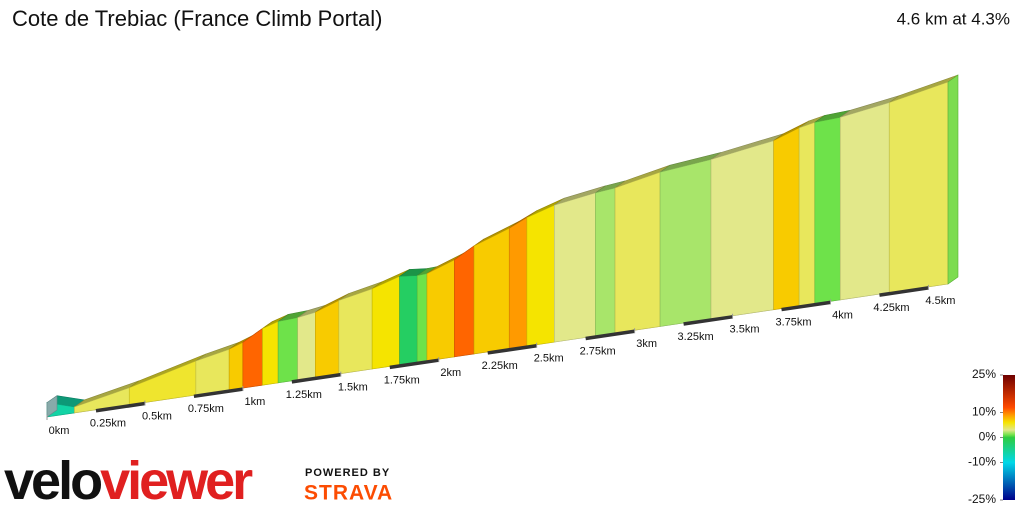 Image resolution: width=1024 pixels, height=512 pixels. What do you see at coordinates (982, 462) in the screenshot?
I see `scale-label: -10%` at bounding box center [982, 462].